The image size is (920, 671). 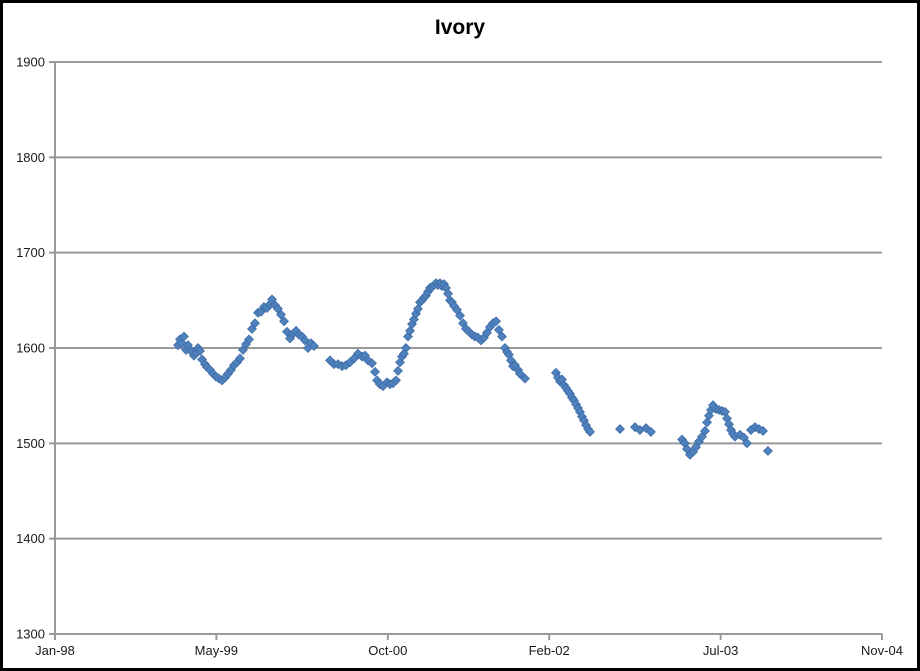 I want to click on x-axis-tick-label: Nov-04, so click(x=882, y=650).